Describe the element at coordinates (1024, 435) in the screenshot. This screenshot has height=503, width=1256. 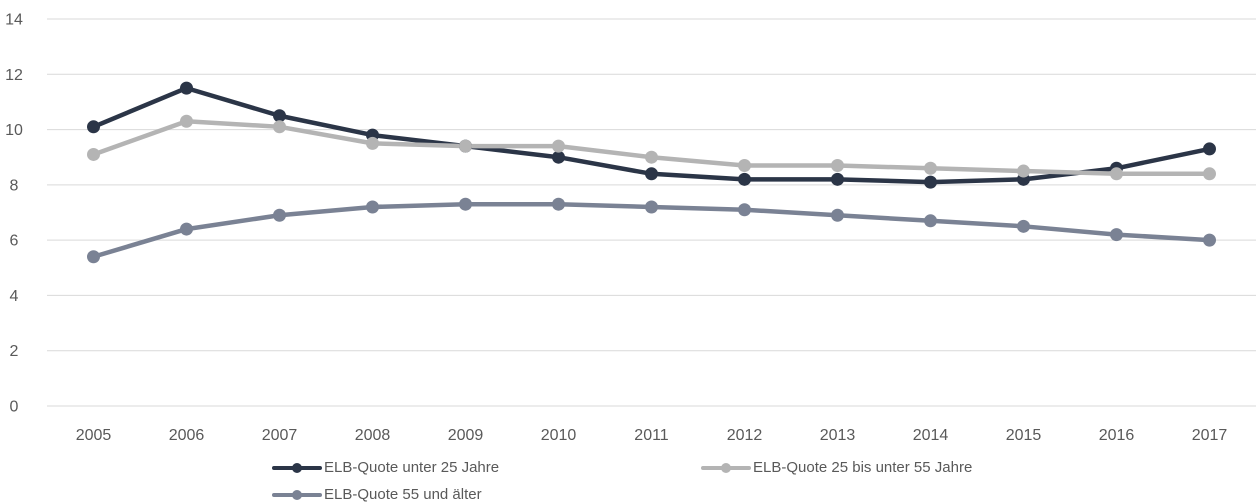
I see `x-tick-label: 2015` at that location.